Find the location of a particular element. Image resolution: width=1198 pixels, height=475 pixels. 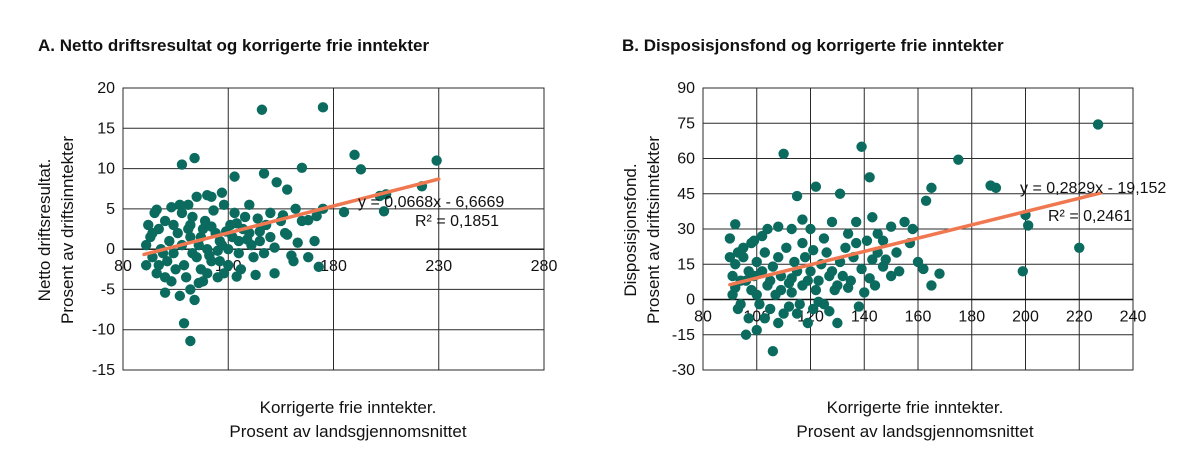

y-tick-label: -30 is located at coordinates (683, 370).